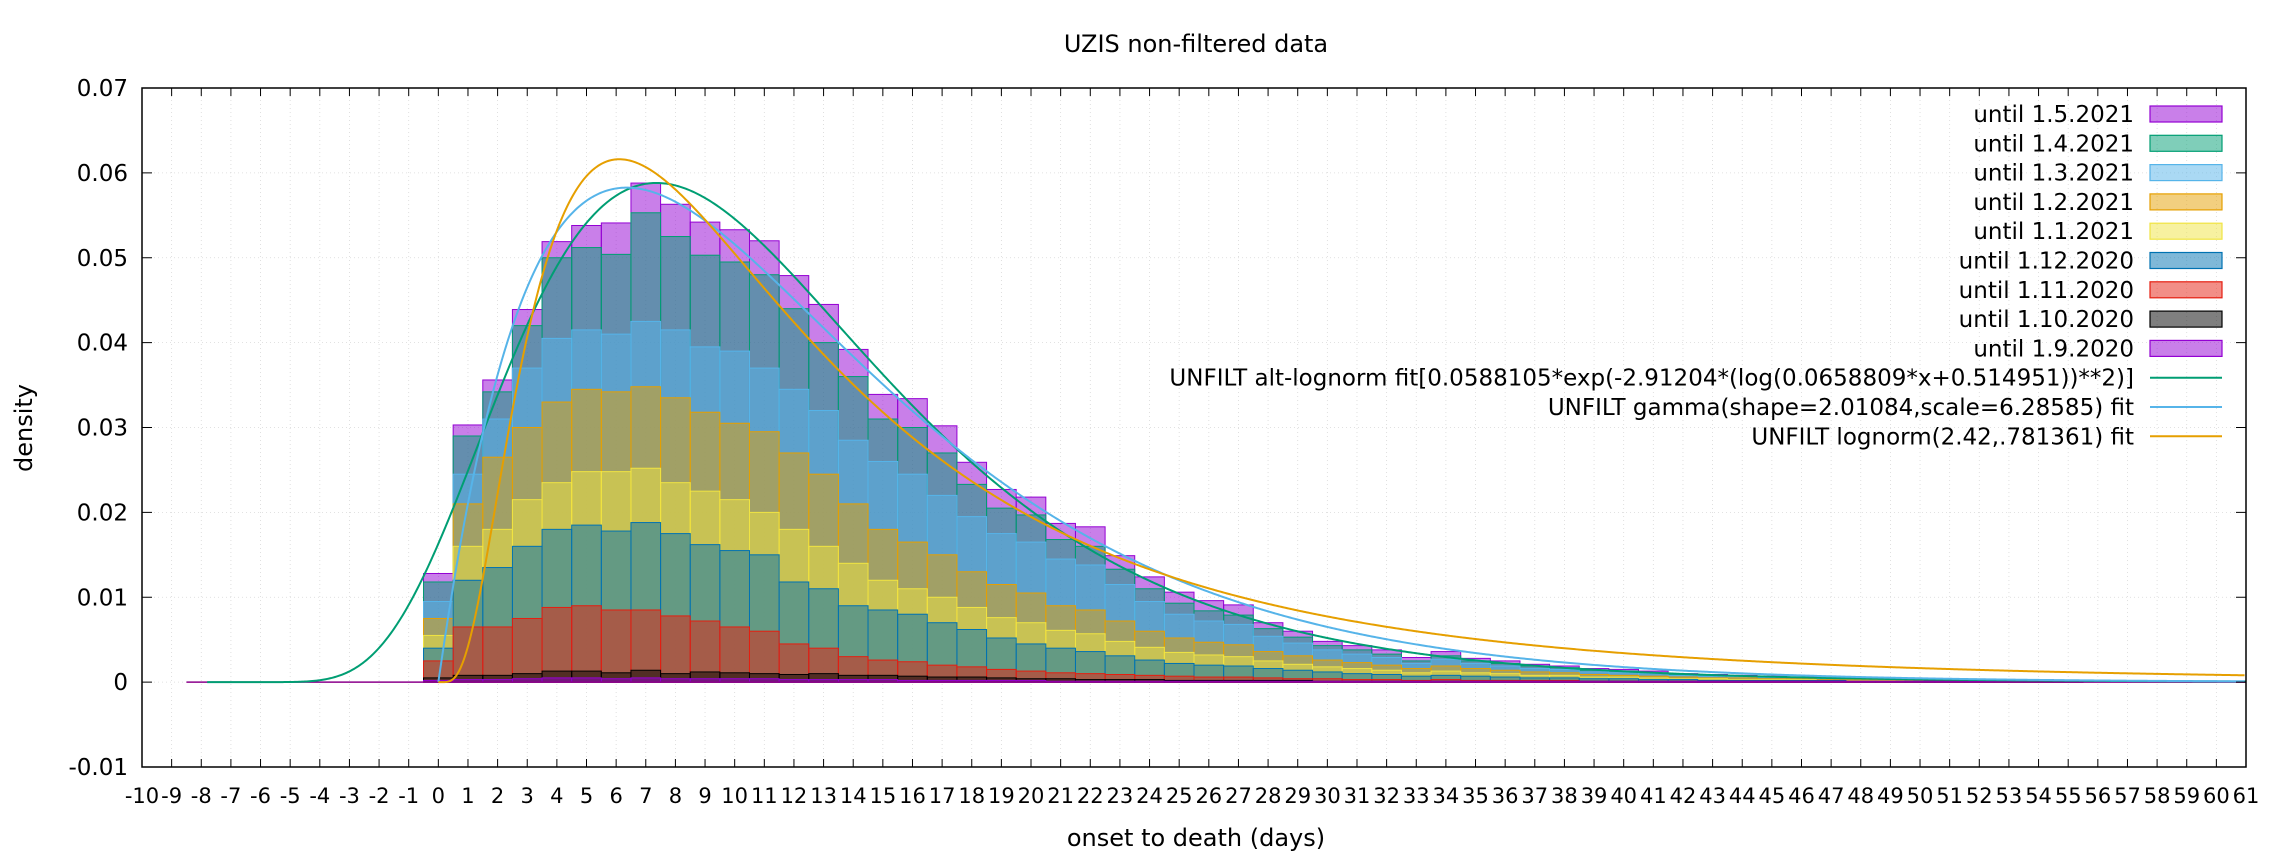  What do you see at coordinates (171, 796) in the screenshot?
I see `x-tick-label: -9` at bounding box center [171, 796].